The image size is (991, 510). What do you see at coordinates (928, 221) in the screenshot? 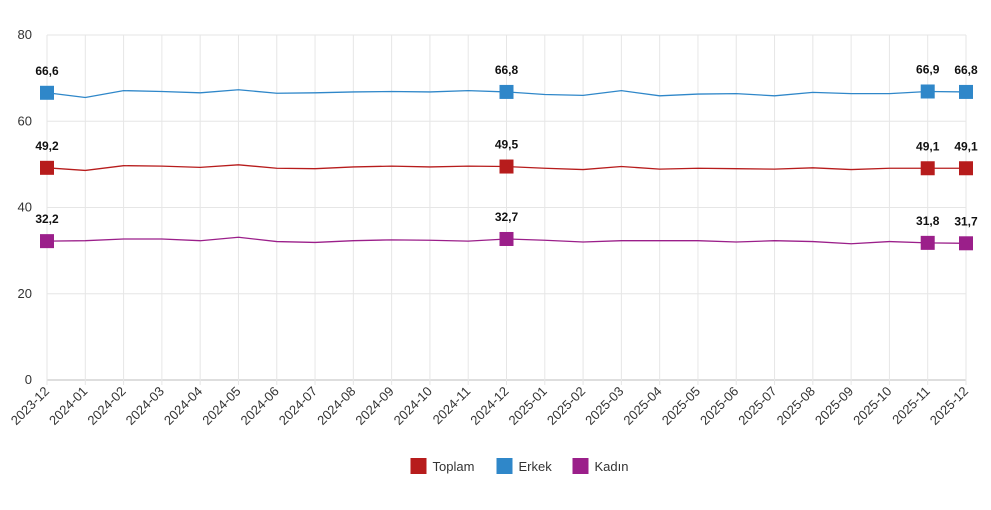
I see `data-label: 31,8` at bounding box center [928, 221].